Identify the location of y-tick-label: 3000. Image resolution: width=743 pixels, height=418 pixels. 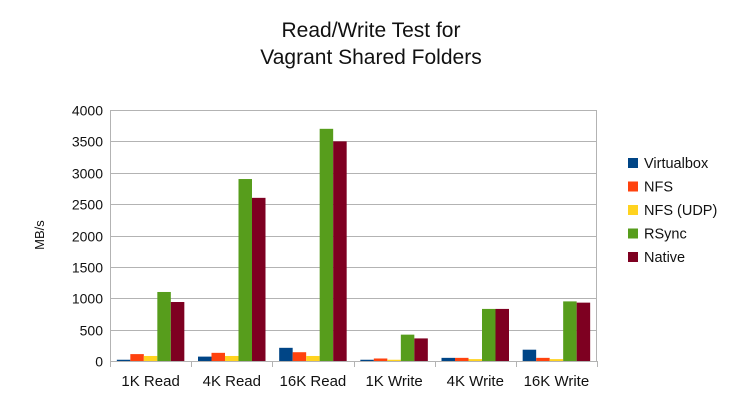
(87, 174).